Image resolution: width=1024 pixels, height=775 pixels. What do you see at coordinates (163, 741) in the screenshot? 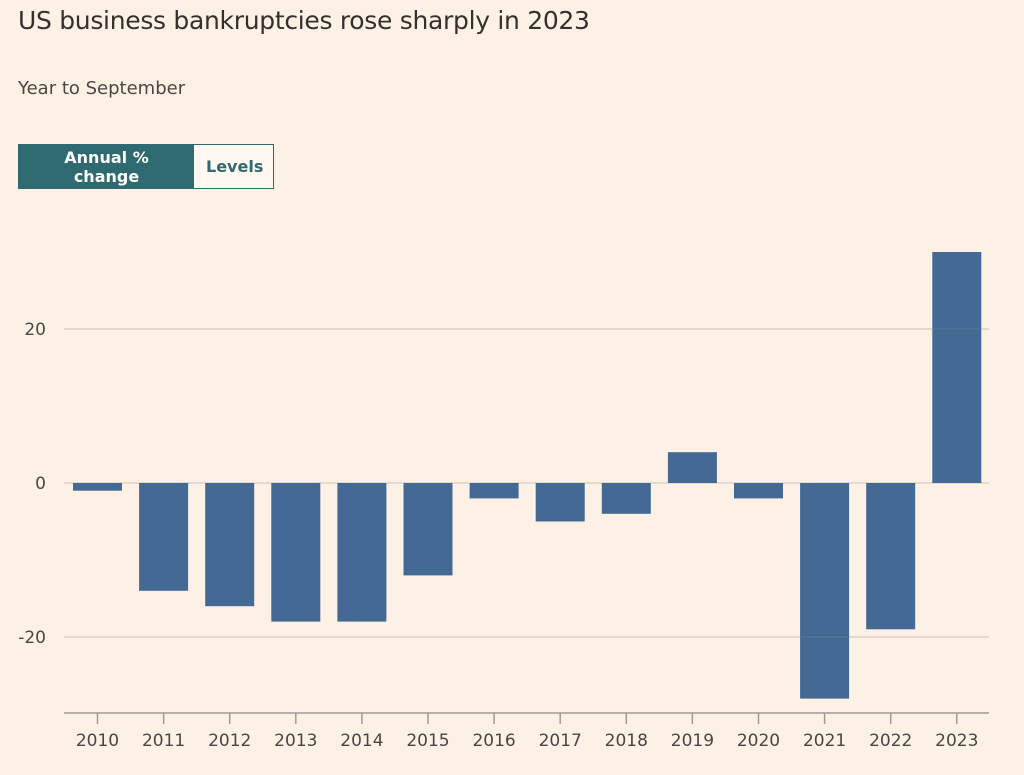
I see `x-tick-label: 2011` at bounding box center [163, 741].